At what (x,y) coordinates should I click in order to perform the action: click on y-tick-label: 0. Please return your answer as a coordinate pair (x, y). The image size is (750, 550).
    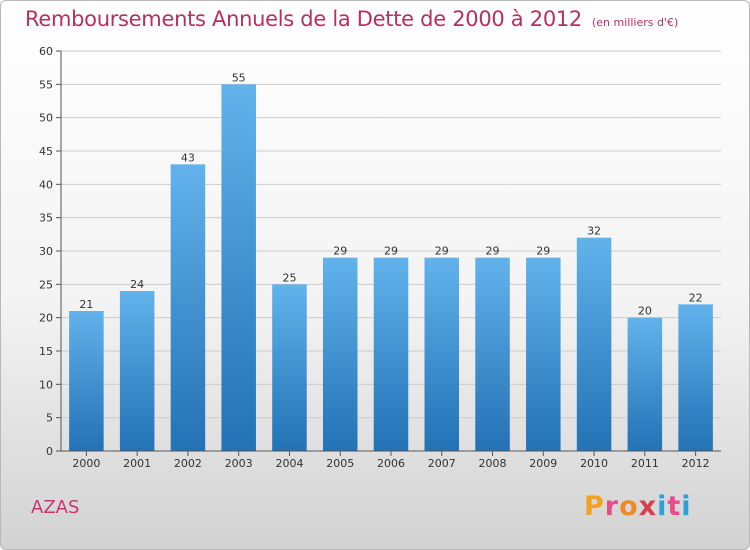
    Looking at the image, I should click on (49, 451).